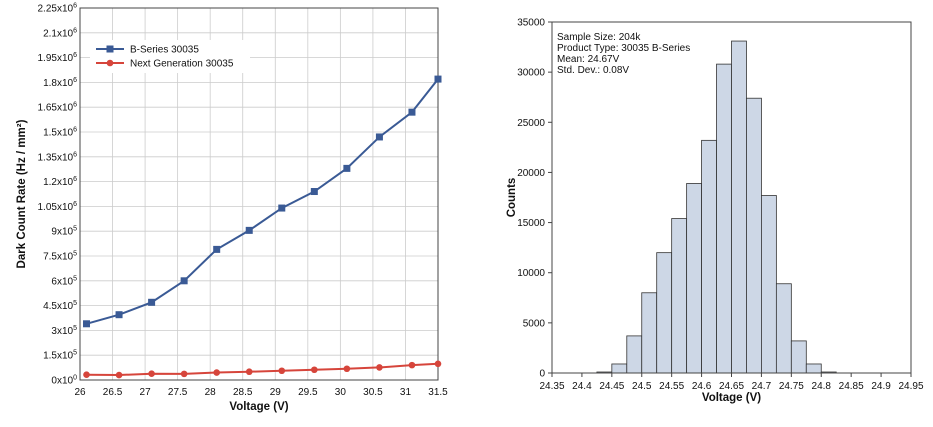 Image resolution: width=933 pixels, height=427 pixels. What do you see at coordinates (308, 392) in the screenshot?
I see `x-tick-label: 29.5` at bounding box center [308, 392].